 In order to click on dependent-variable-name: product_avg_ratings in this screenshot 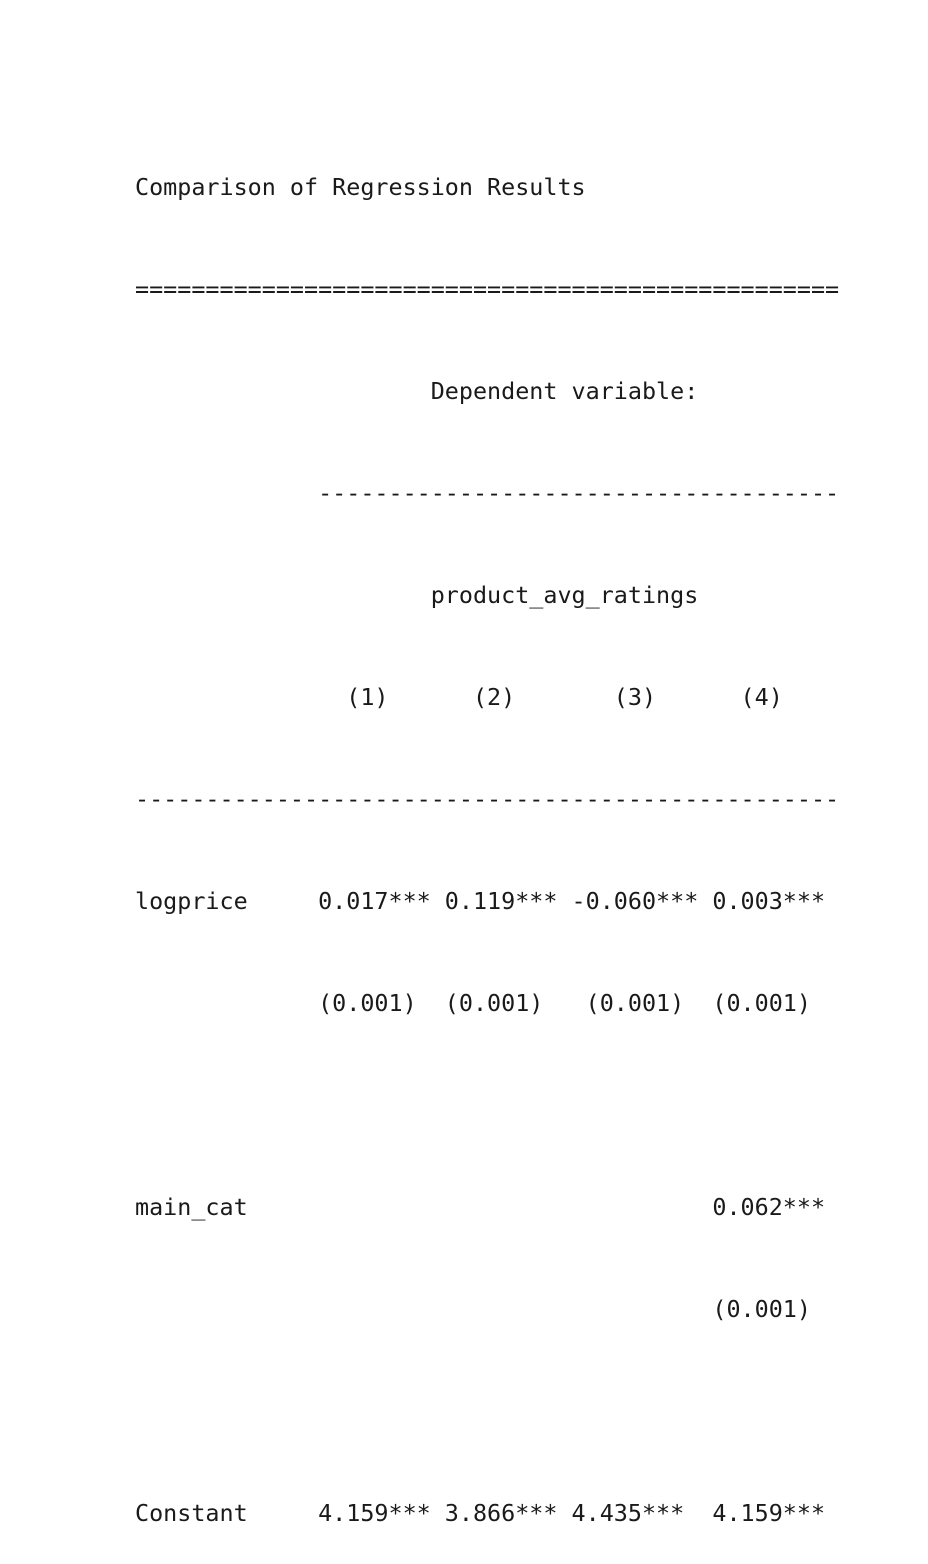, I will do `click(417, 595)`.